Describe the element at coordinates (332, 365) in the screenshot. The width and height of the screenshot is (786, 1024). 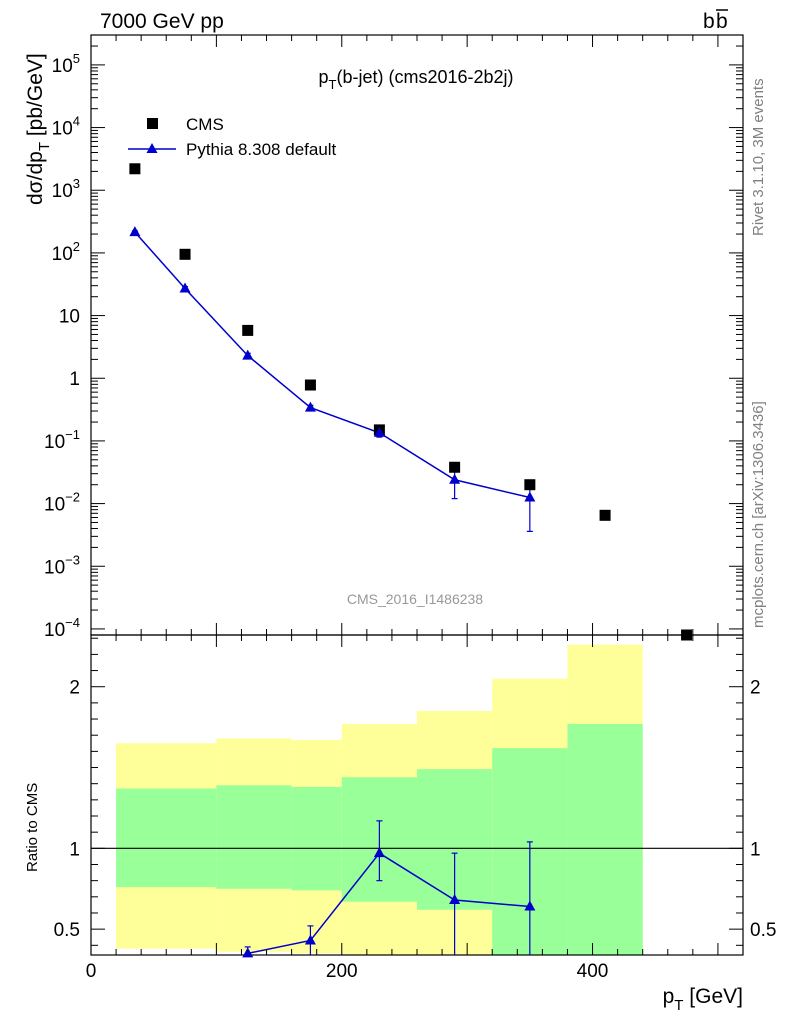
I see `pythia-line` at that location.